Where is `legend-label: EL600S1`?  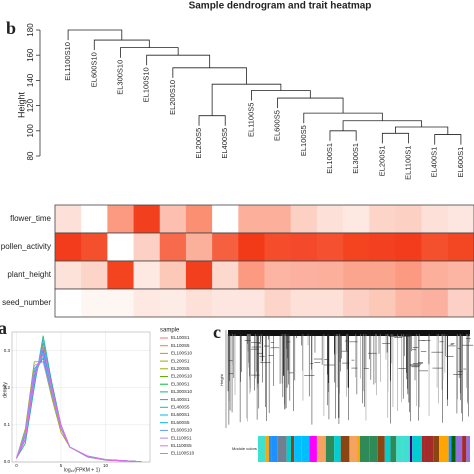 legend-label: EL600S1 is located at coordinates (180, 414).